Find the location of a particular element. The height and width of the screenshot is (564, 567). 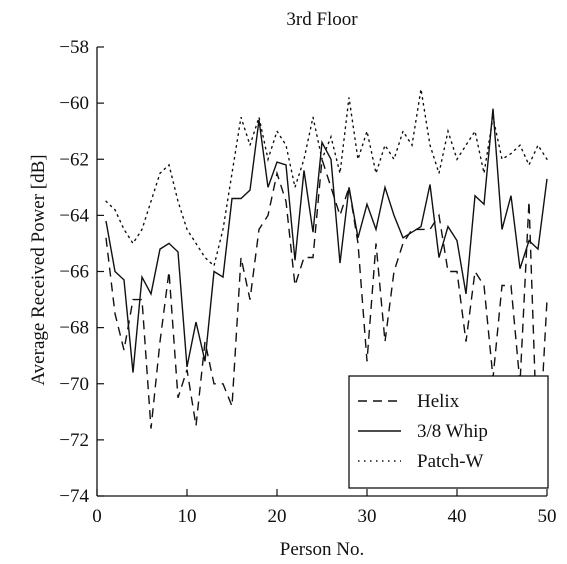

x-axis-title: Person No. is located at coordinates (322, 549).